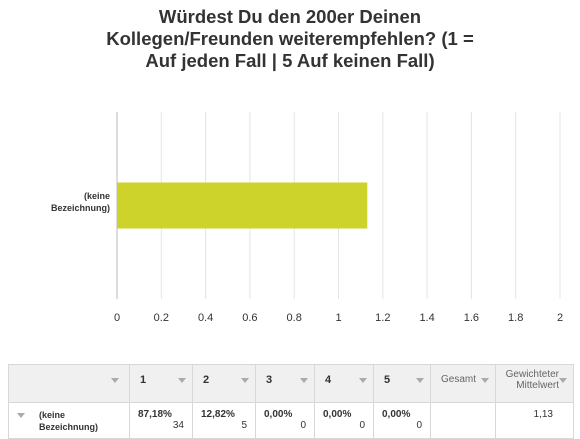  What do you see at coordinates (534, 420) in the screenshot?
I see `weighted-average-cell: 1,13` at bounding box center [534, 420].